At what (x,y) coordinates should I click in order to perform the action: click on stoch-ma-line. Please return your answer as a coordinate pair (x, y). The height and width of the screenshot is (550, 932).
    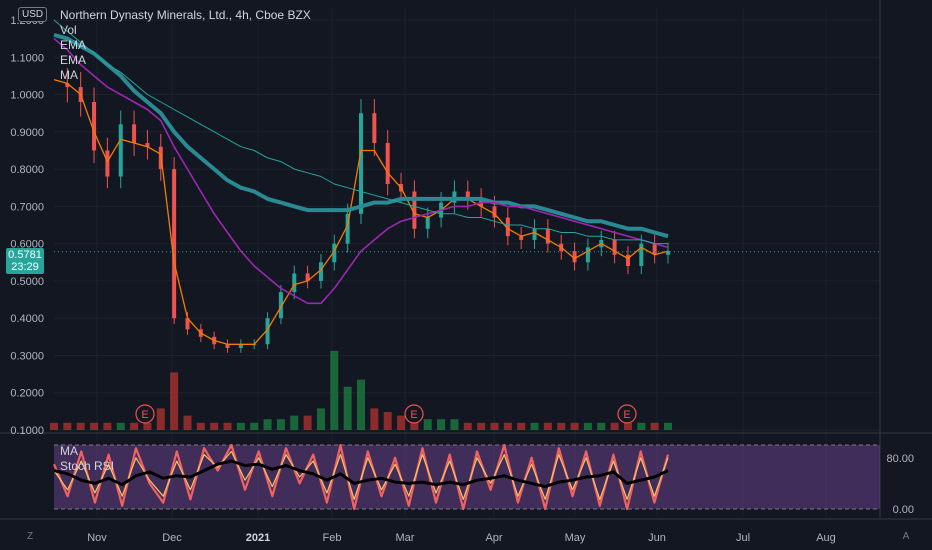
    Looking at the image, I should click on (361, 474).